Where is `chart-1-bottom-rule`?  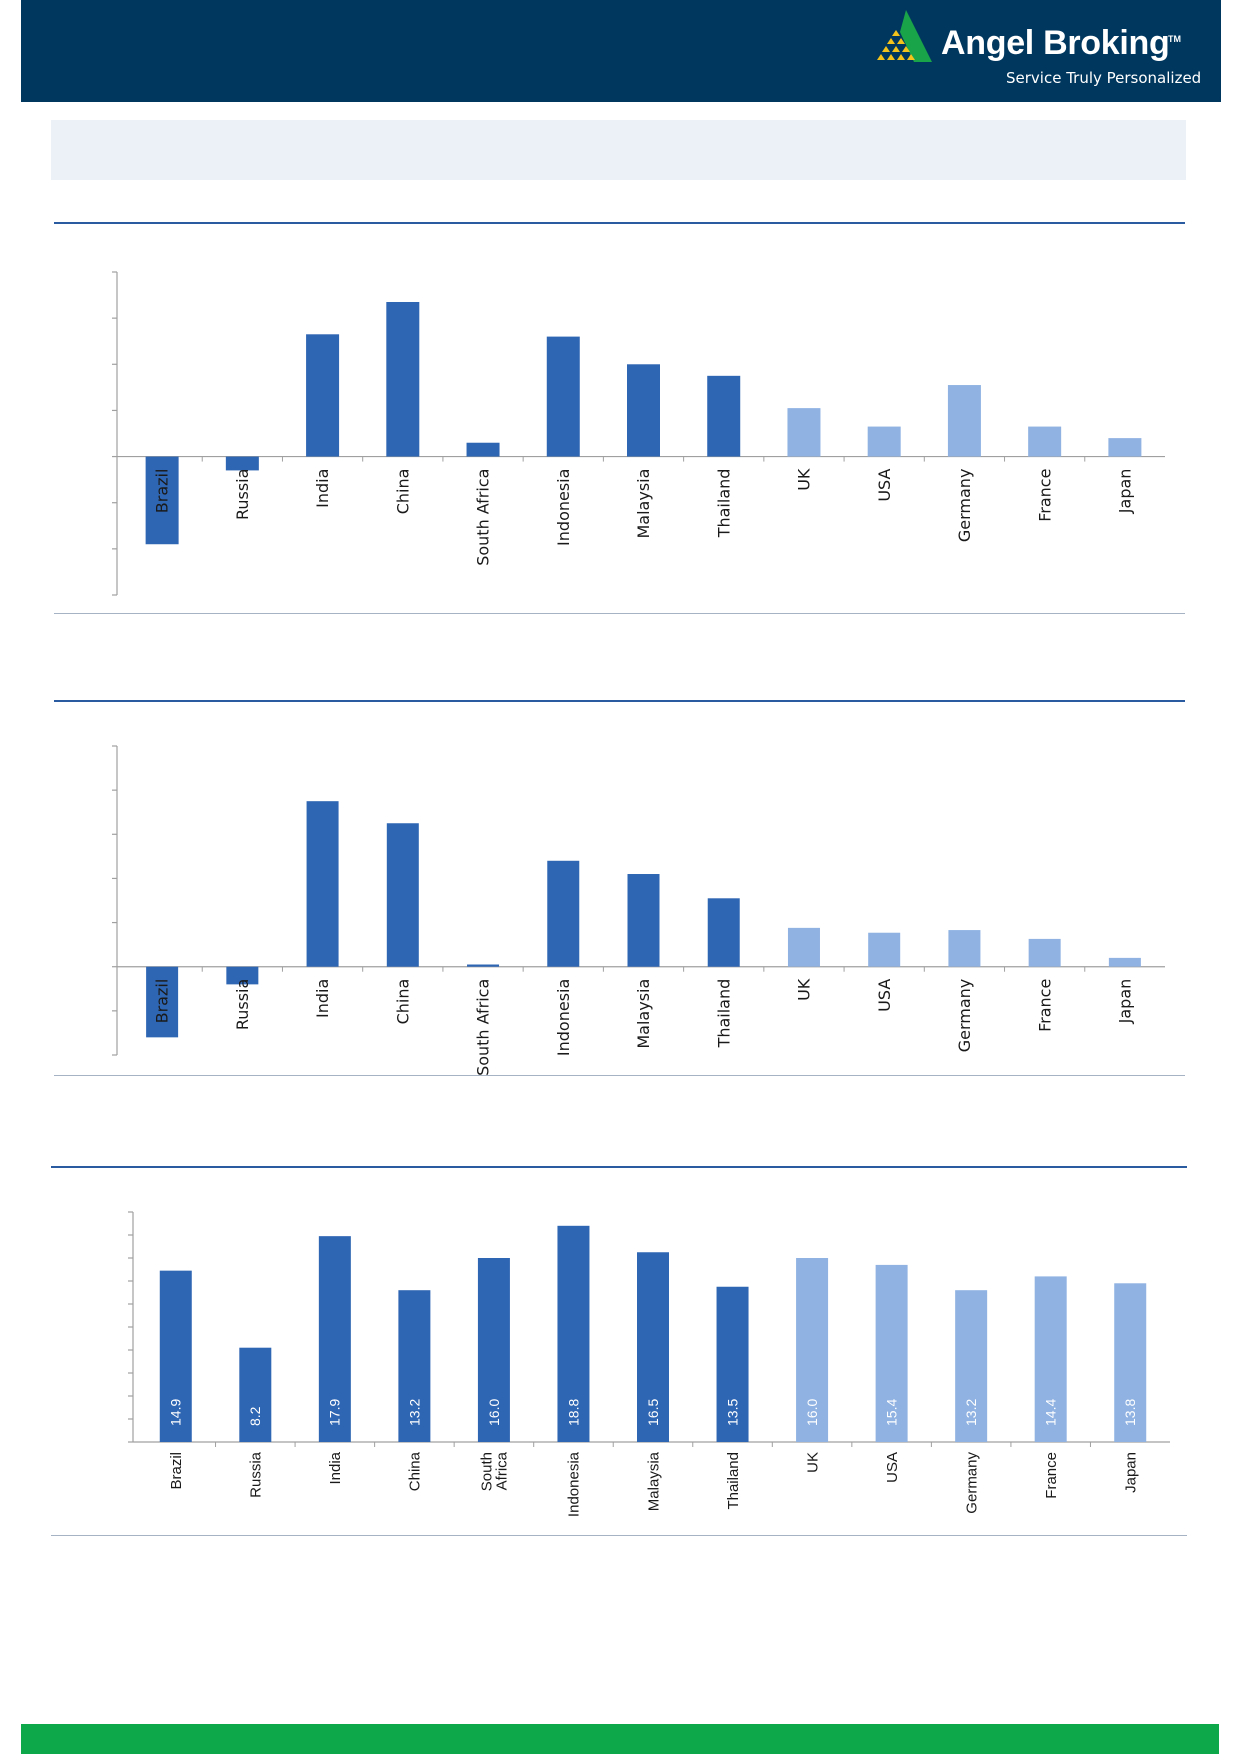 chart-1-bottom-rule is located at coordinates (619, 613).